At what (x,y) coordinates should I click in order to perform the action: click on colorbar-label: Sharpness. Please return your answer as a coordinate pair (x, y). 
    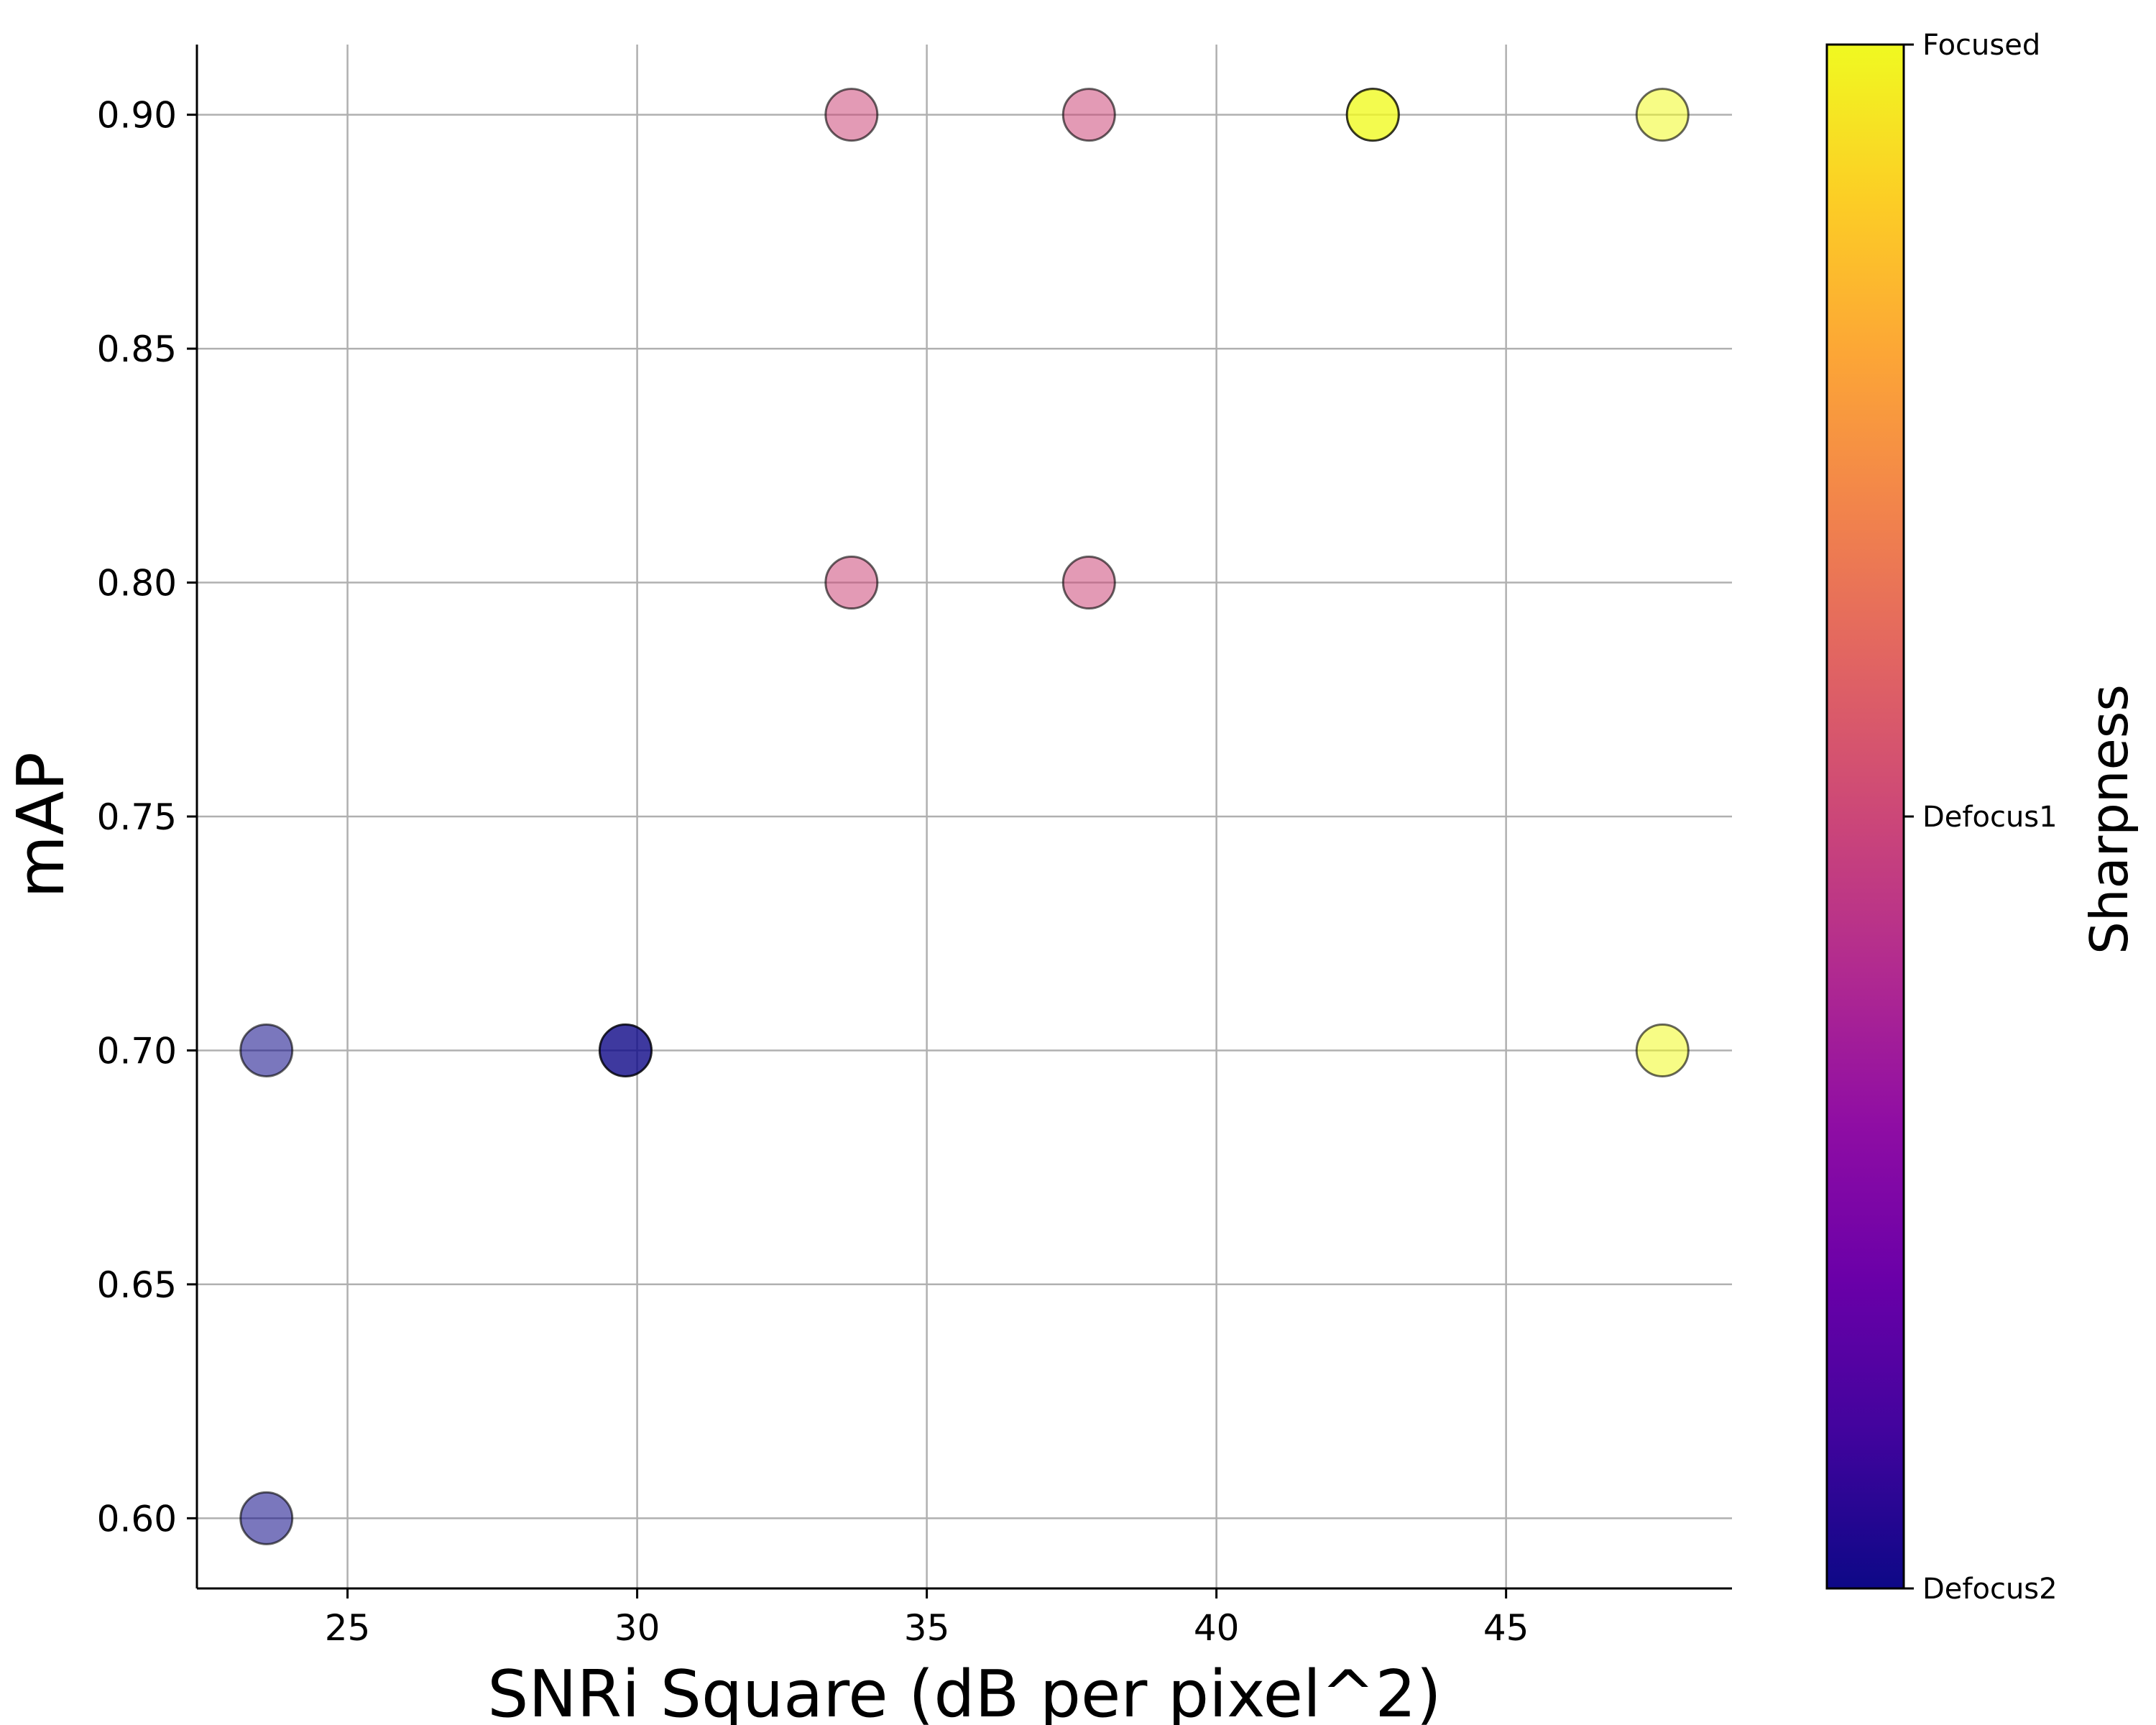
    Looking at the image, I should click on (2109, 819).